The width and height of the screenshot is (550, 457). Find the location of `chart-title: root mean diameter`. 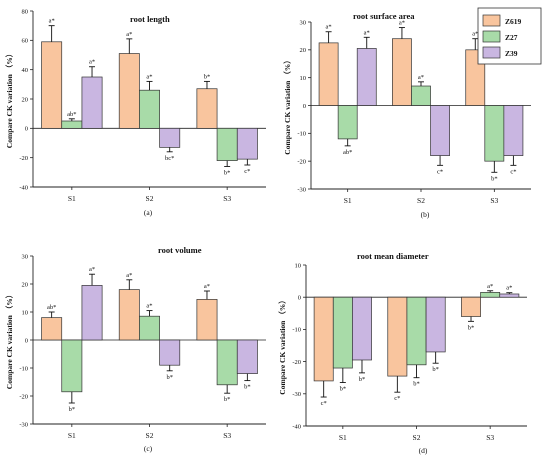

chart-title: root mean diameter is located at coordinates (393, 256).